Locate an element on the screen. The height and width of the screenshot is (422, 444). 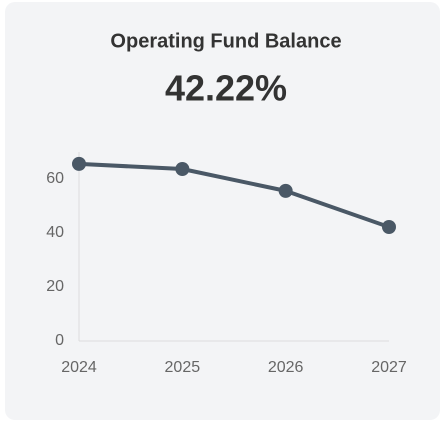
y-tick-label: 0 is located at coordinates (59, 340).